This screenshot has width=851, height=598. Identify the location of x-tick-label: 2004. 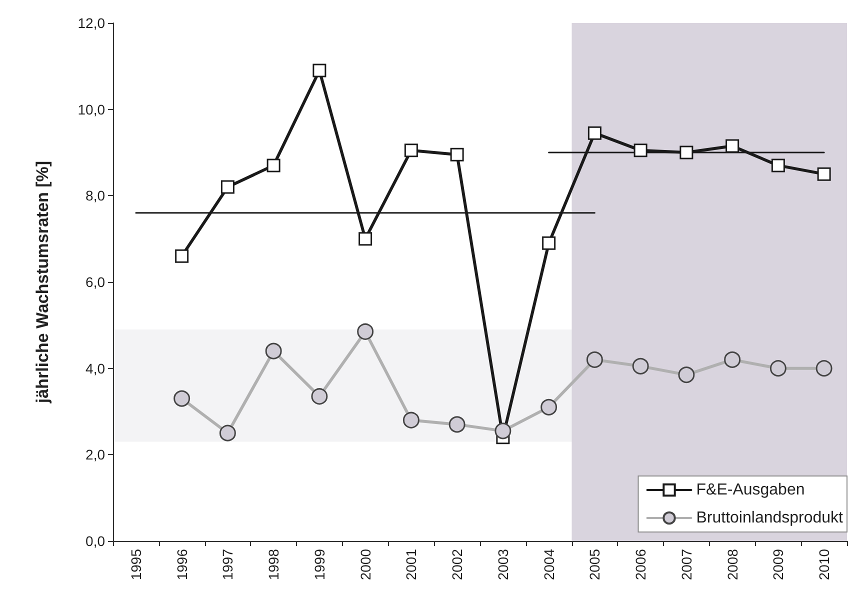
(548, 564).